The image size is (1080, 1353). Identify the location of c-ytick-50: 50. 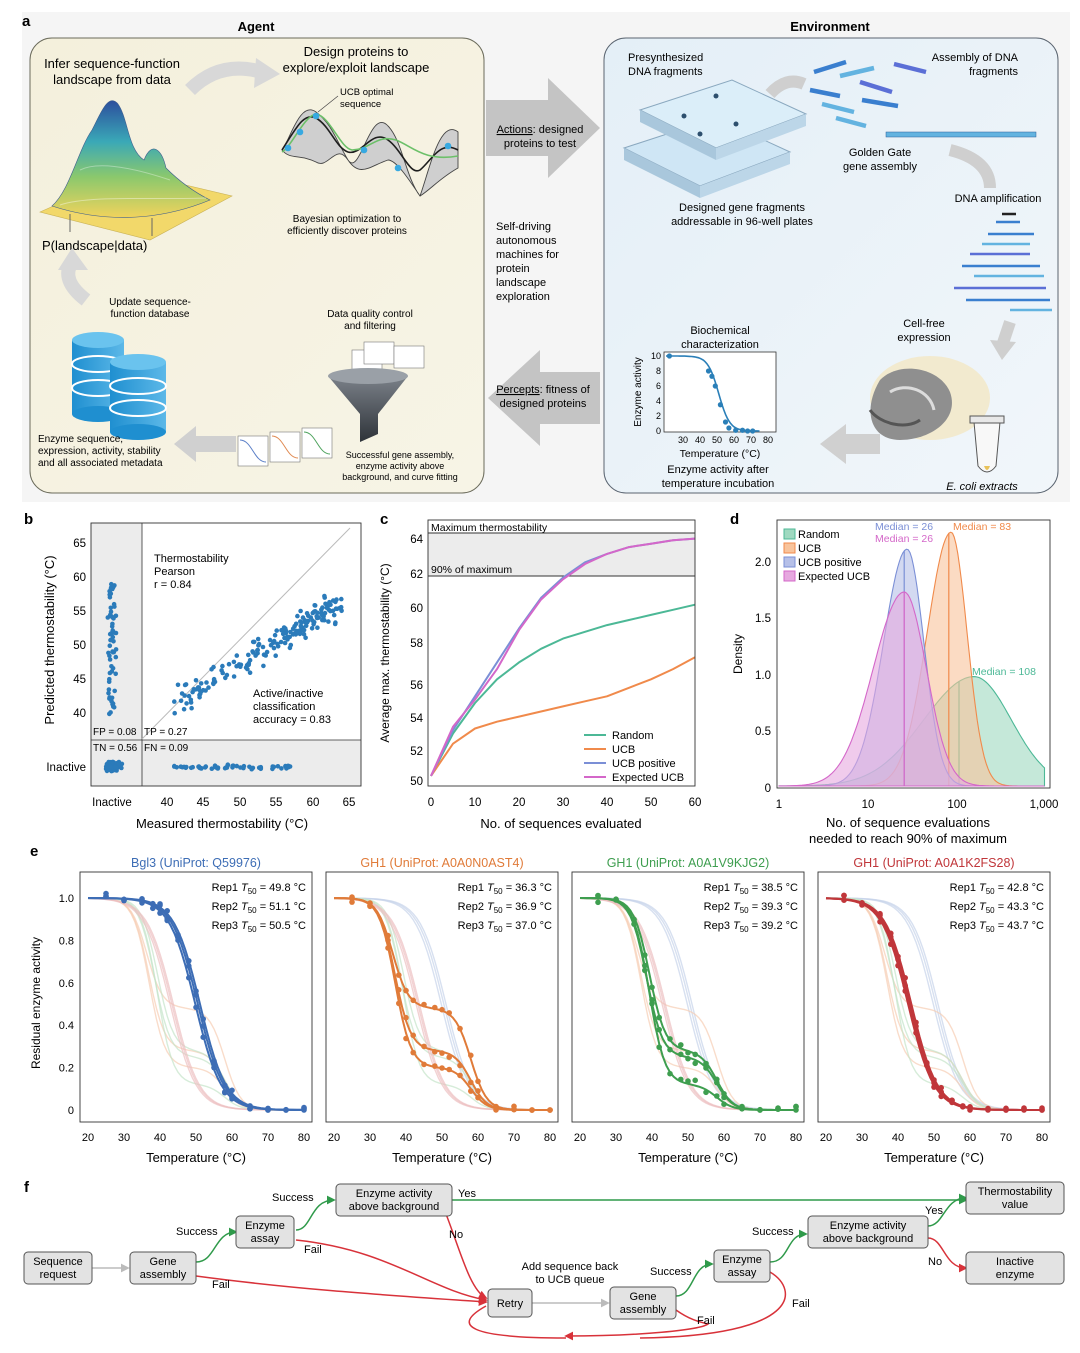
(416, 782).